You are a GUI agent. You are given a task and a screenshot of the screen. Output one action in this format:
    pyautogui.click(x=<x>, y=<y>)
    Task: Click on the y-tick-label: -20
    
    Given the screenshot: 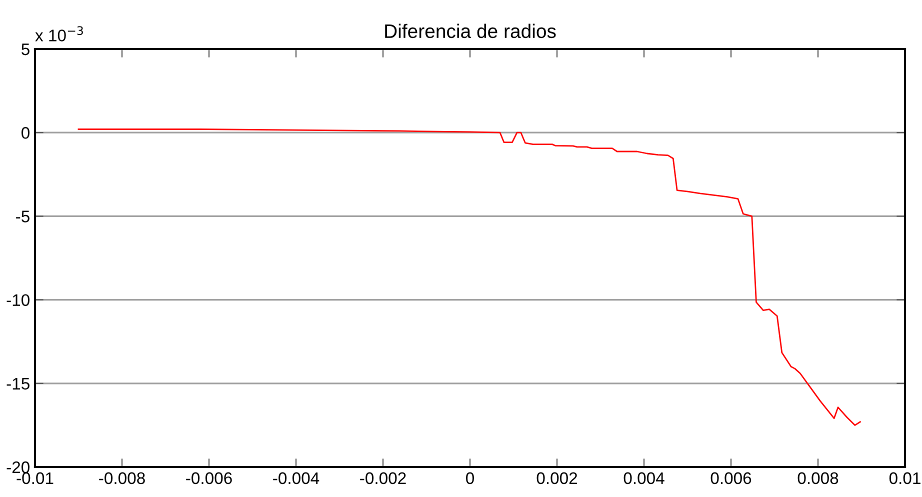 What is the action you would take?
    pyautogui.click(x=18, y=467)
    